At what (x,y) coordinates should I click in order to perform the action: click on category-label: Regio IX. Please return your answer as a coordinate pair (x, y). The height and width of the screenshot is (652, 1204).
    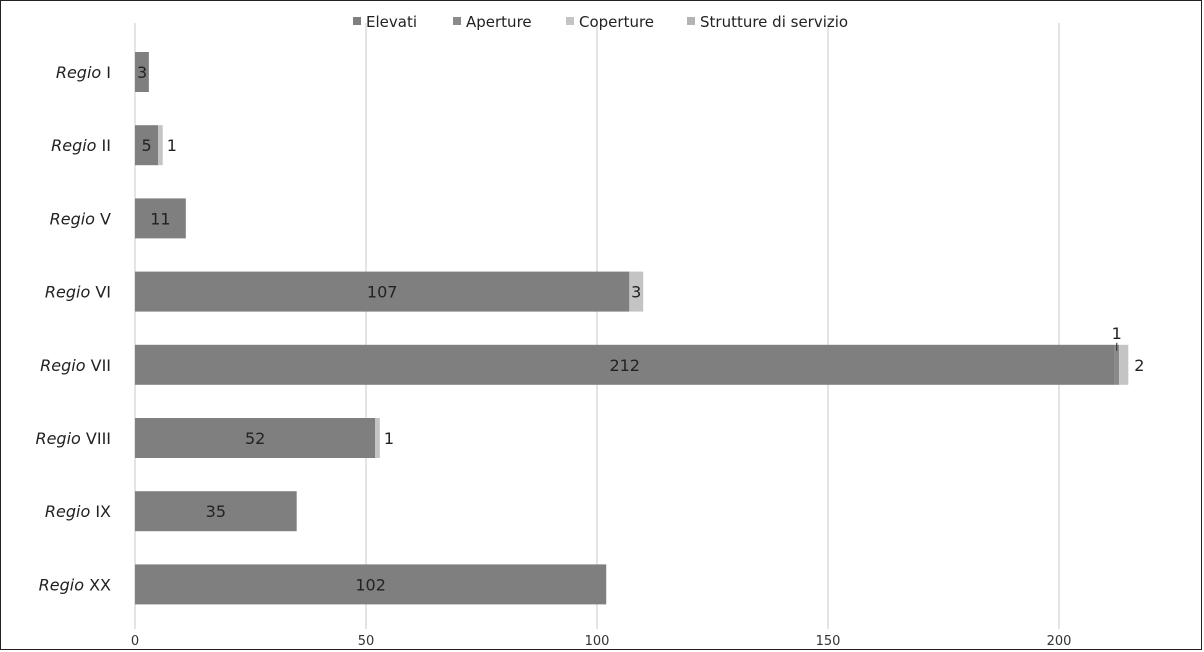
    Looking at the image, I should click on (78, 511).